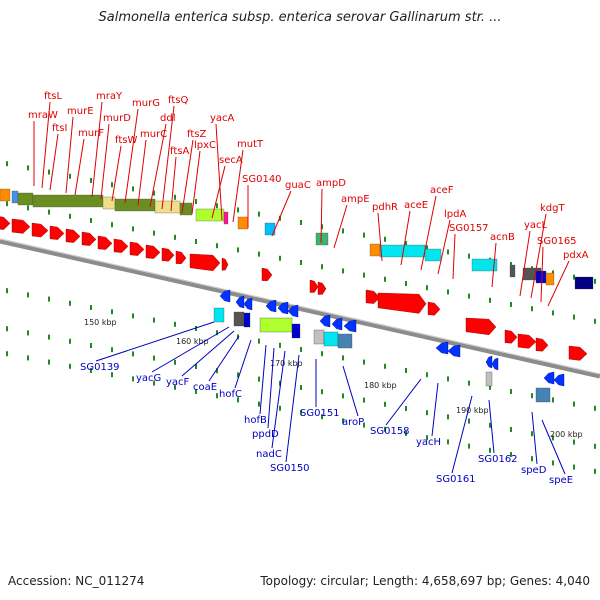 The image size is (600, 600). What do you see at coordinates (109, 96) in the screenshot?
I see `gene-label-mraY: mraY` at bounding box center [109, 96].